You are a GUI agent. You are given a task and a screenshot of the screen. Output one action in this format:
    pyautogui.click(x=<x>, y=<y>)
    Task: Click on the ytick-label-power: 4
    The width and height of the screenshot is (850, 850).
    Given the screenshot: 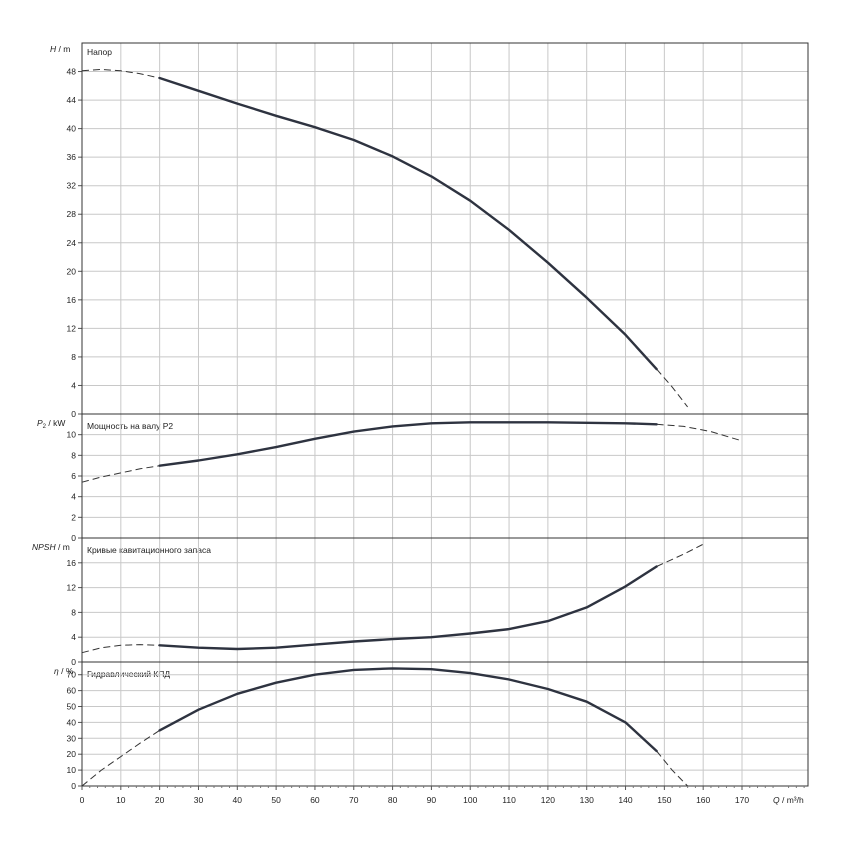 What is the action you would take?
    pyautogui.click(x=73, y=497)
    